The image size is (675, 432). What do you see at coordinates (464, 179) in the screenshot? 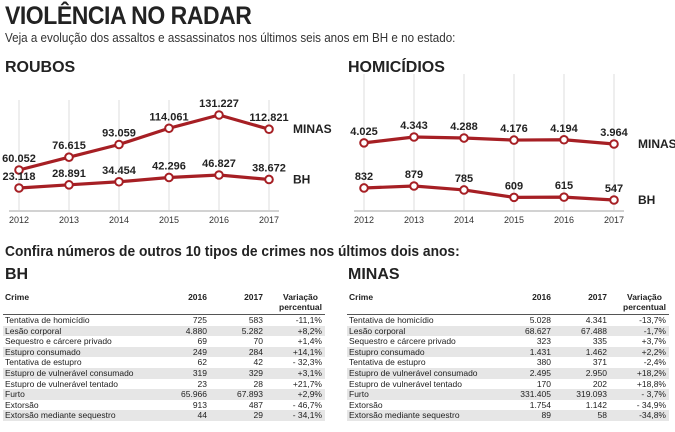
I see `data-label: 785` at bounding box center [464, 179].